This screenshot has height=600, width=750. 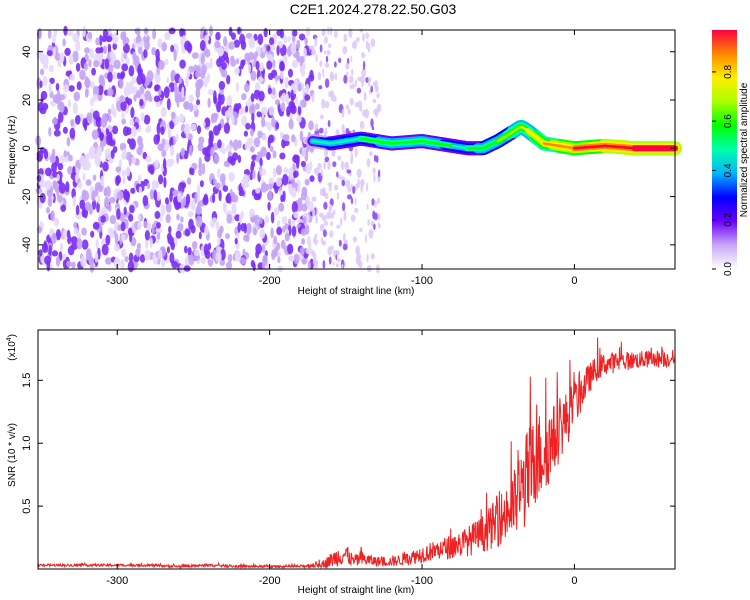 What do you see at coordinates (27, 505) in the screenshot?
I see `snr-y-tick-label: 0.5` at bounding box center [27, 505].